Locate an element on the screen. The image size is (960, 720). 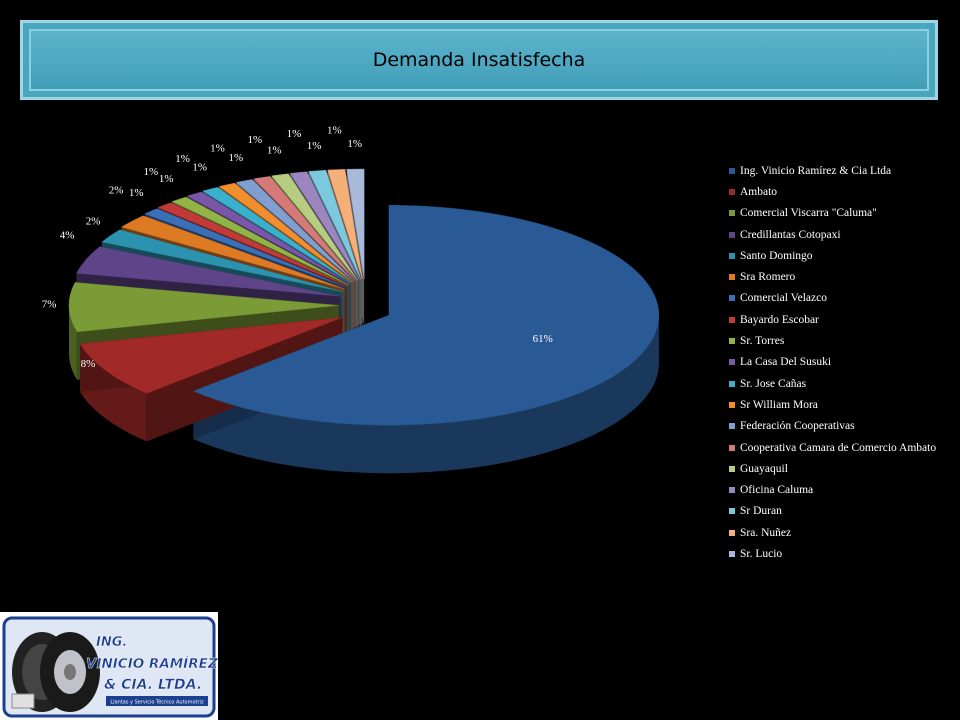
legend-label: Bayardo Escobar is located at coordinates (779, 319).